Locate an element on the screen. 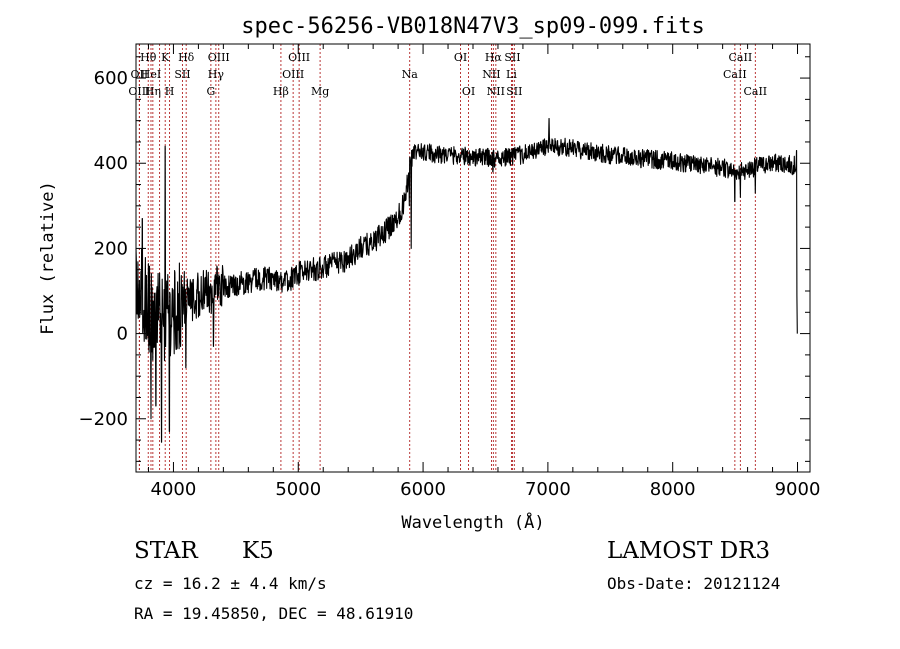 The width and height of the screenshot is (900, 649). spectral-line-label: Na is located at coordinates (410, 74).